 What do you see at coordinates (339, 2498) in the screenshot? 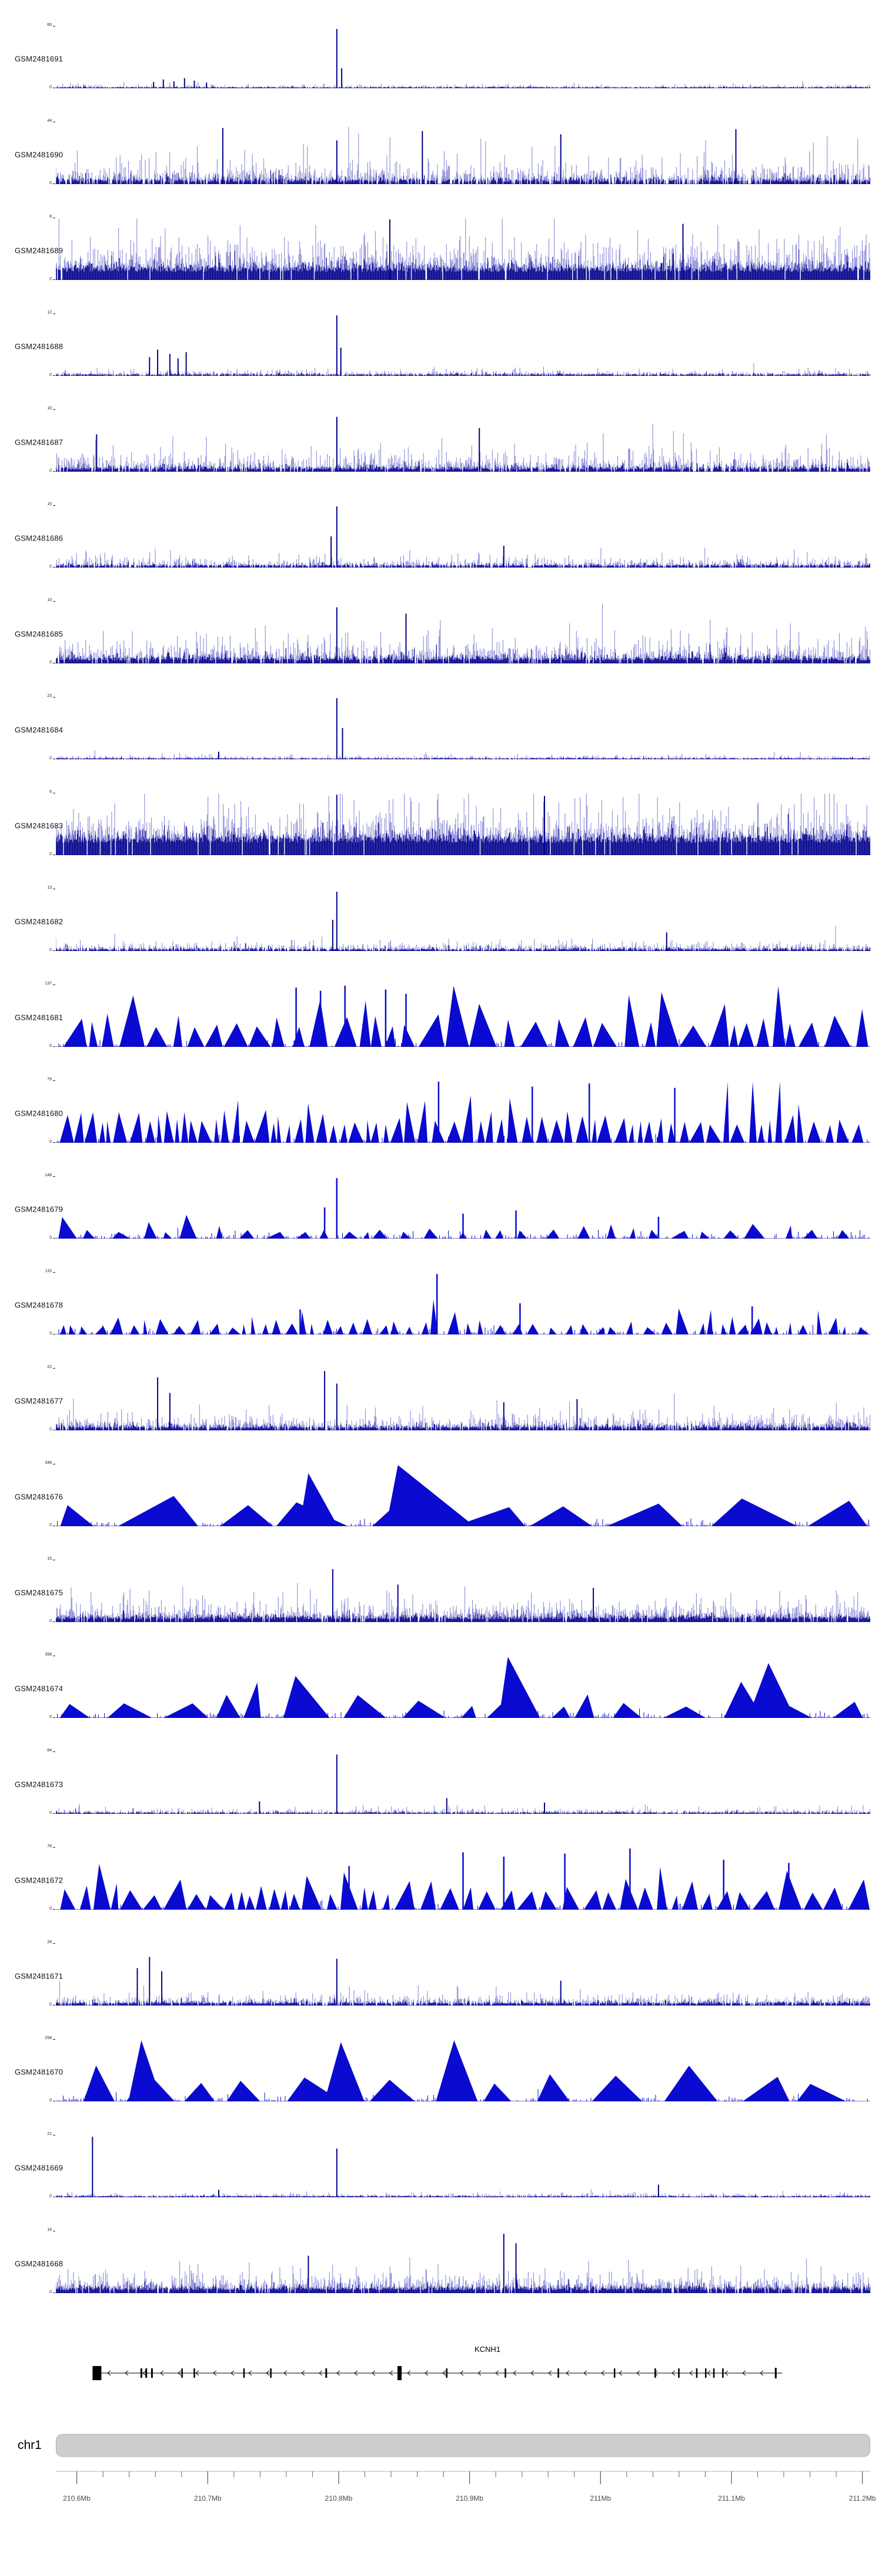
I see `svg-text: 210.8Mb` at bounding box center [339, 2498].